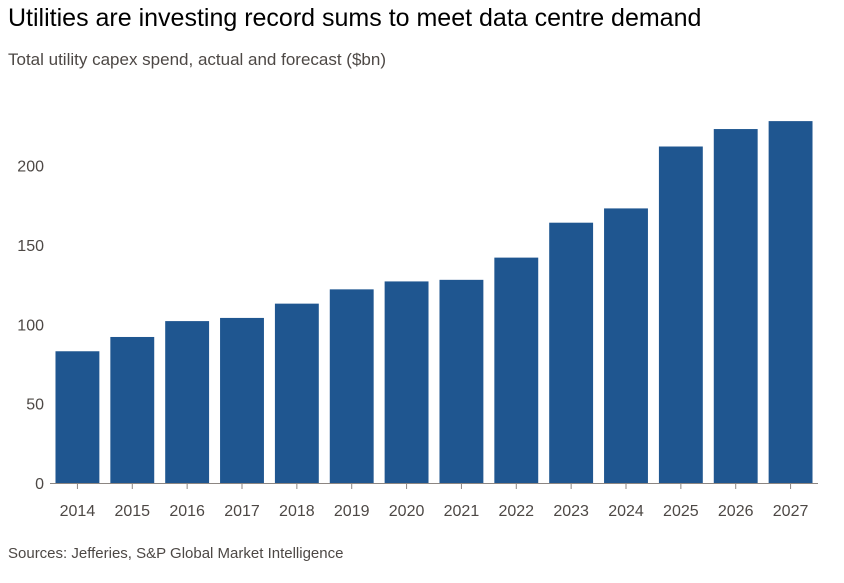 Image resolution: width=844 pixels, height=583 pixels. I want to click on x-tick-label: 2020, so click(407, 511).